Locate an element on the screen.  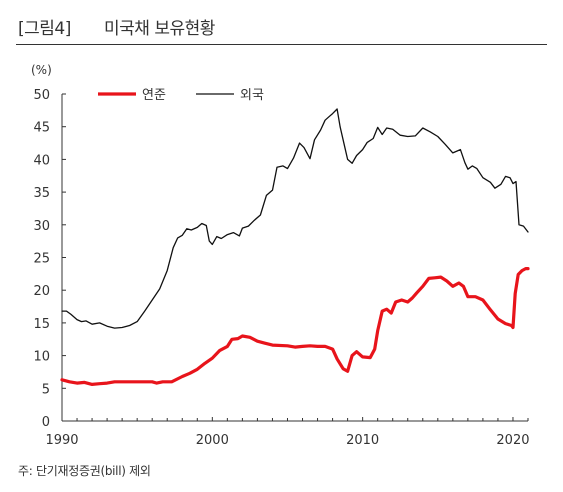
y-tick-label: 50 is located at coordinates (41, 95).